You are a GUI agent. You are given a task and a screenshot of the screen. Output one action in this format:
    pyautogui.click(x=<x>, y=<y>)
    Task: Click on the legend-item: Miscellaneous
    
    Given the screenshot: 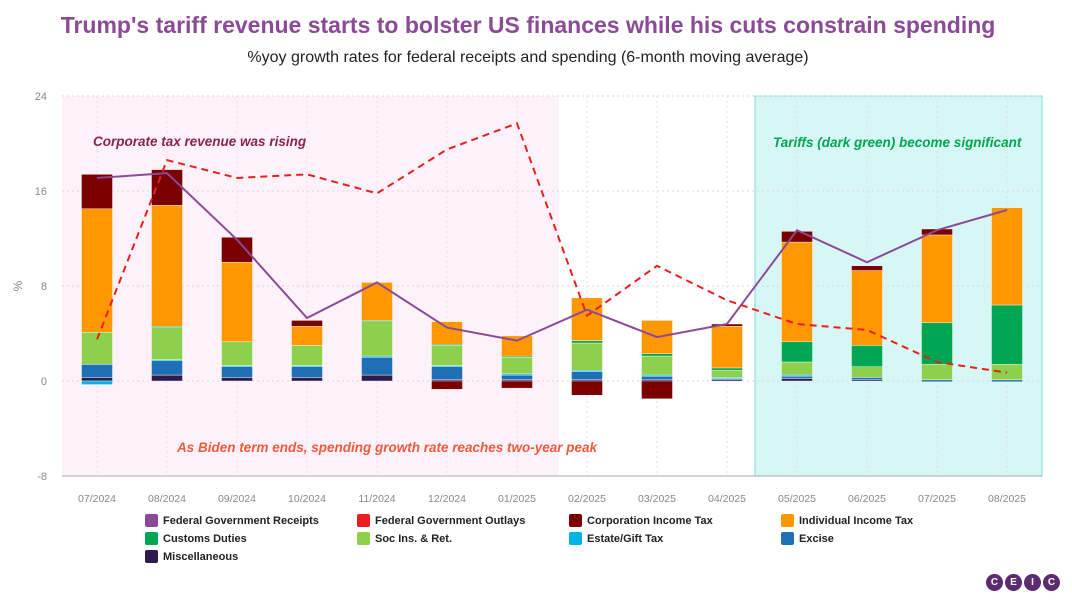 What is the action you would take?
    pyautogui.click(x=191, y=556)
    